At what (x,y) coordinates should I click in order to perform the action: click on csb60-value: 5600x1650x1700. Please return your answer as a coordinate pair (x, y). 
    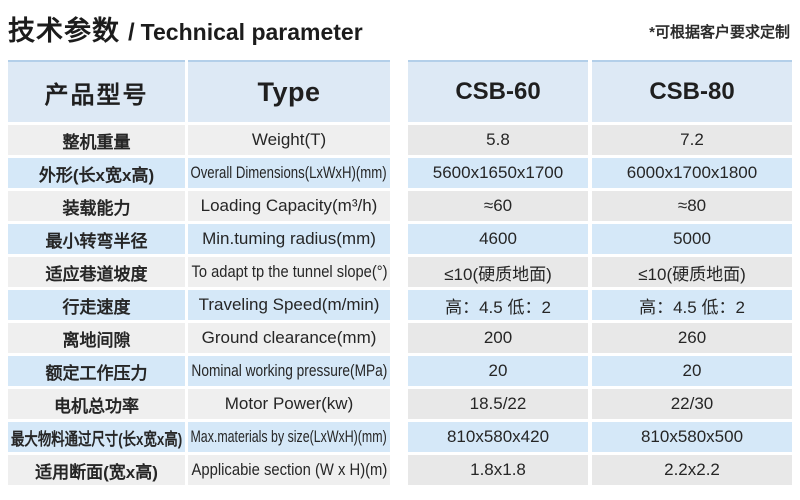
    Looking at the image, I should click on (498, 172).